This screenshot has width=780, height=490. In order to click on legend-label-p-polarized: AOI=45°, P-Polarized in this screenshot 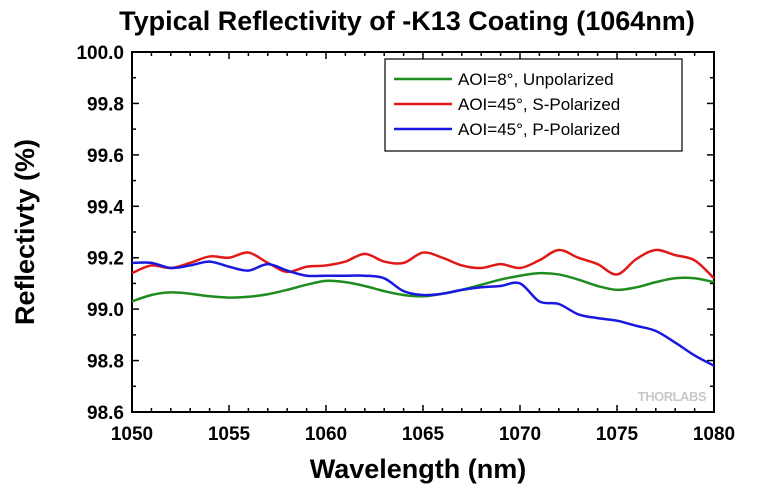, I will do `click(539, 129)`.